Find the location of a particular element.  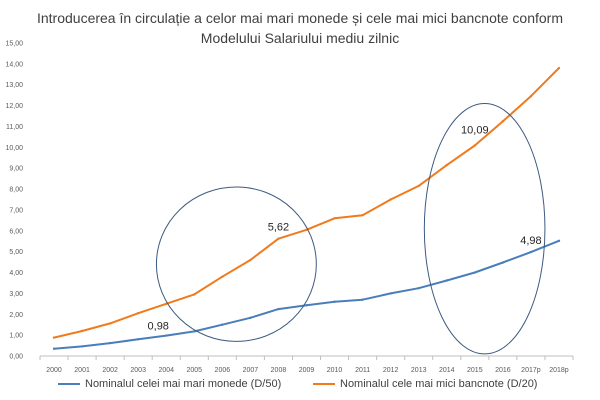

y-tick-label: 3,00 is located at coordinates (16, 294).